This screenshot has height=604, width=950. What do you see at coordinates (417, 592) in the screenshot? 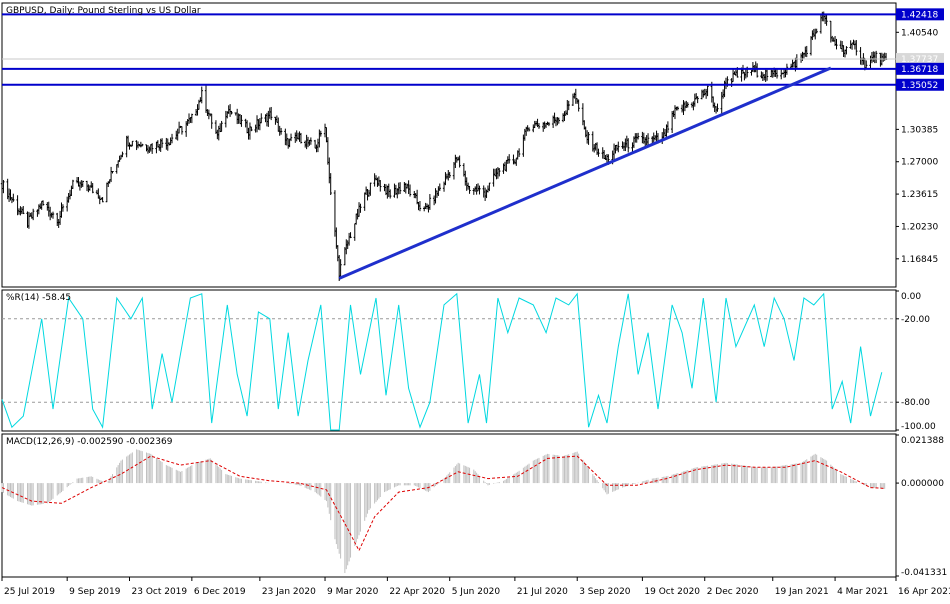
I see `x-axis-label: 22 Apr 2020` at bounding box center [417, 592].